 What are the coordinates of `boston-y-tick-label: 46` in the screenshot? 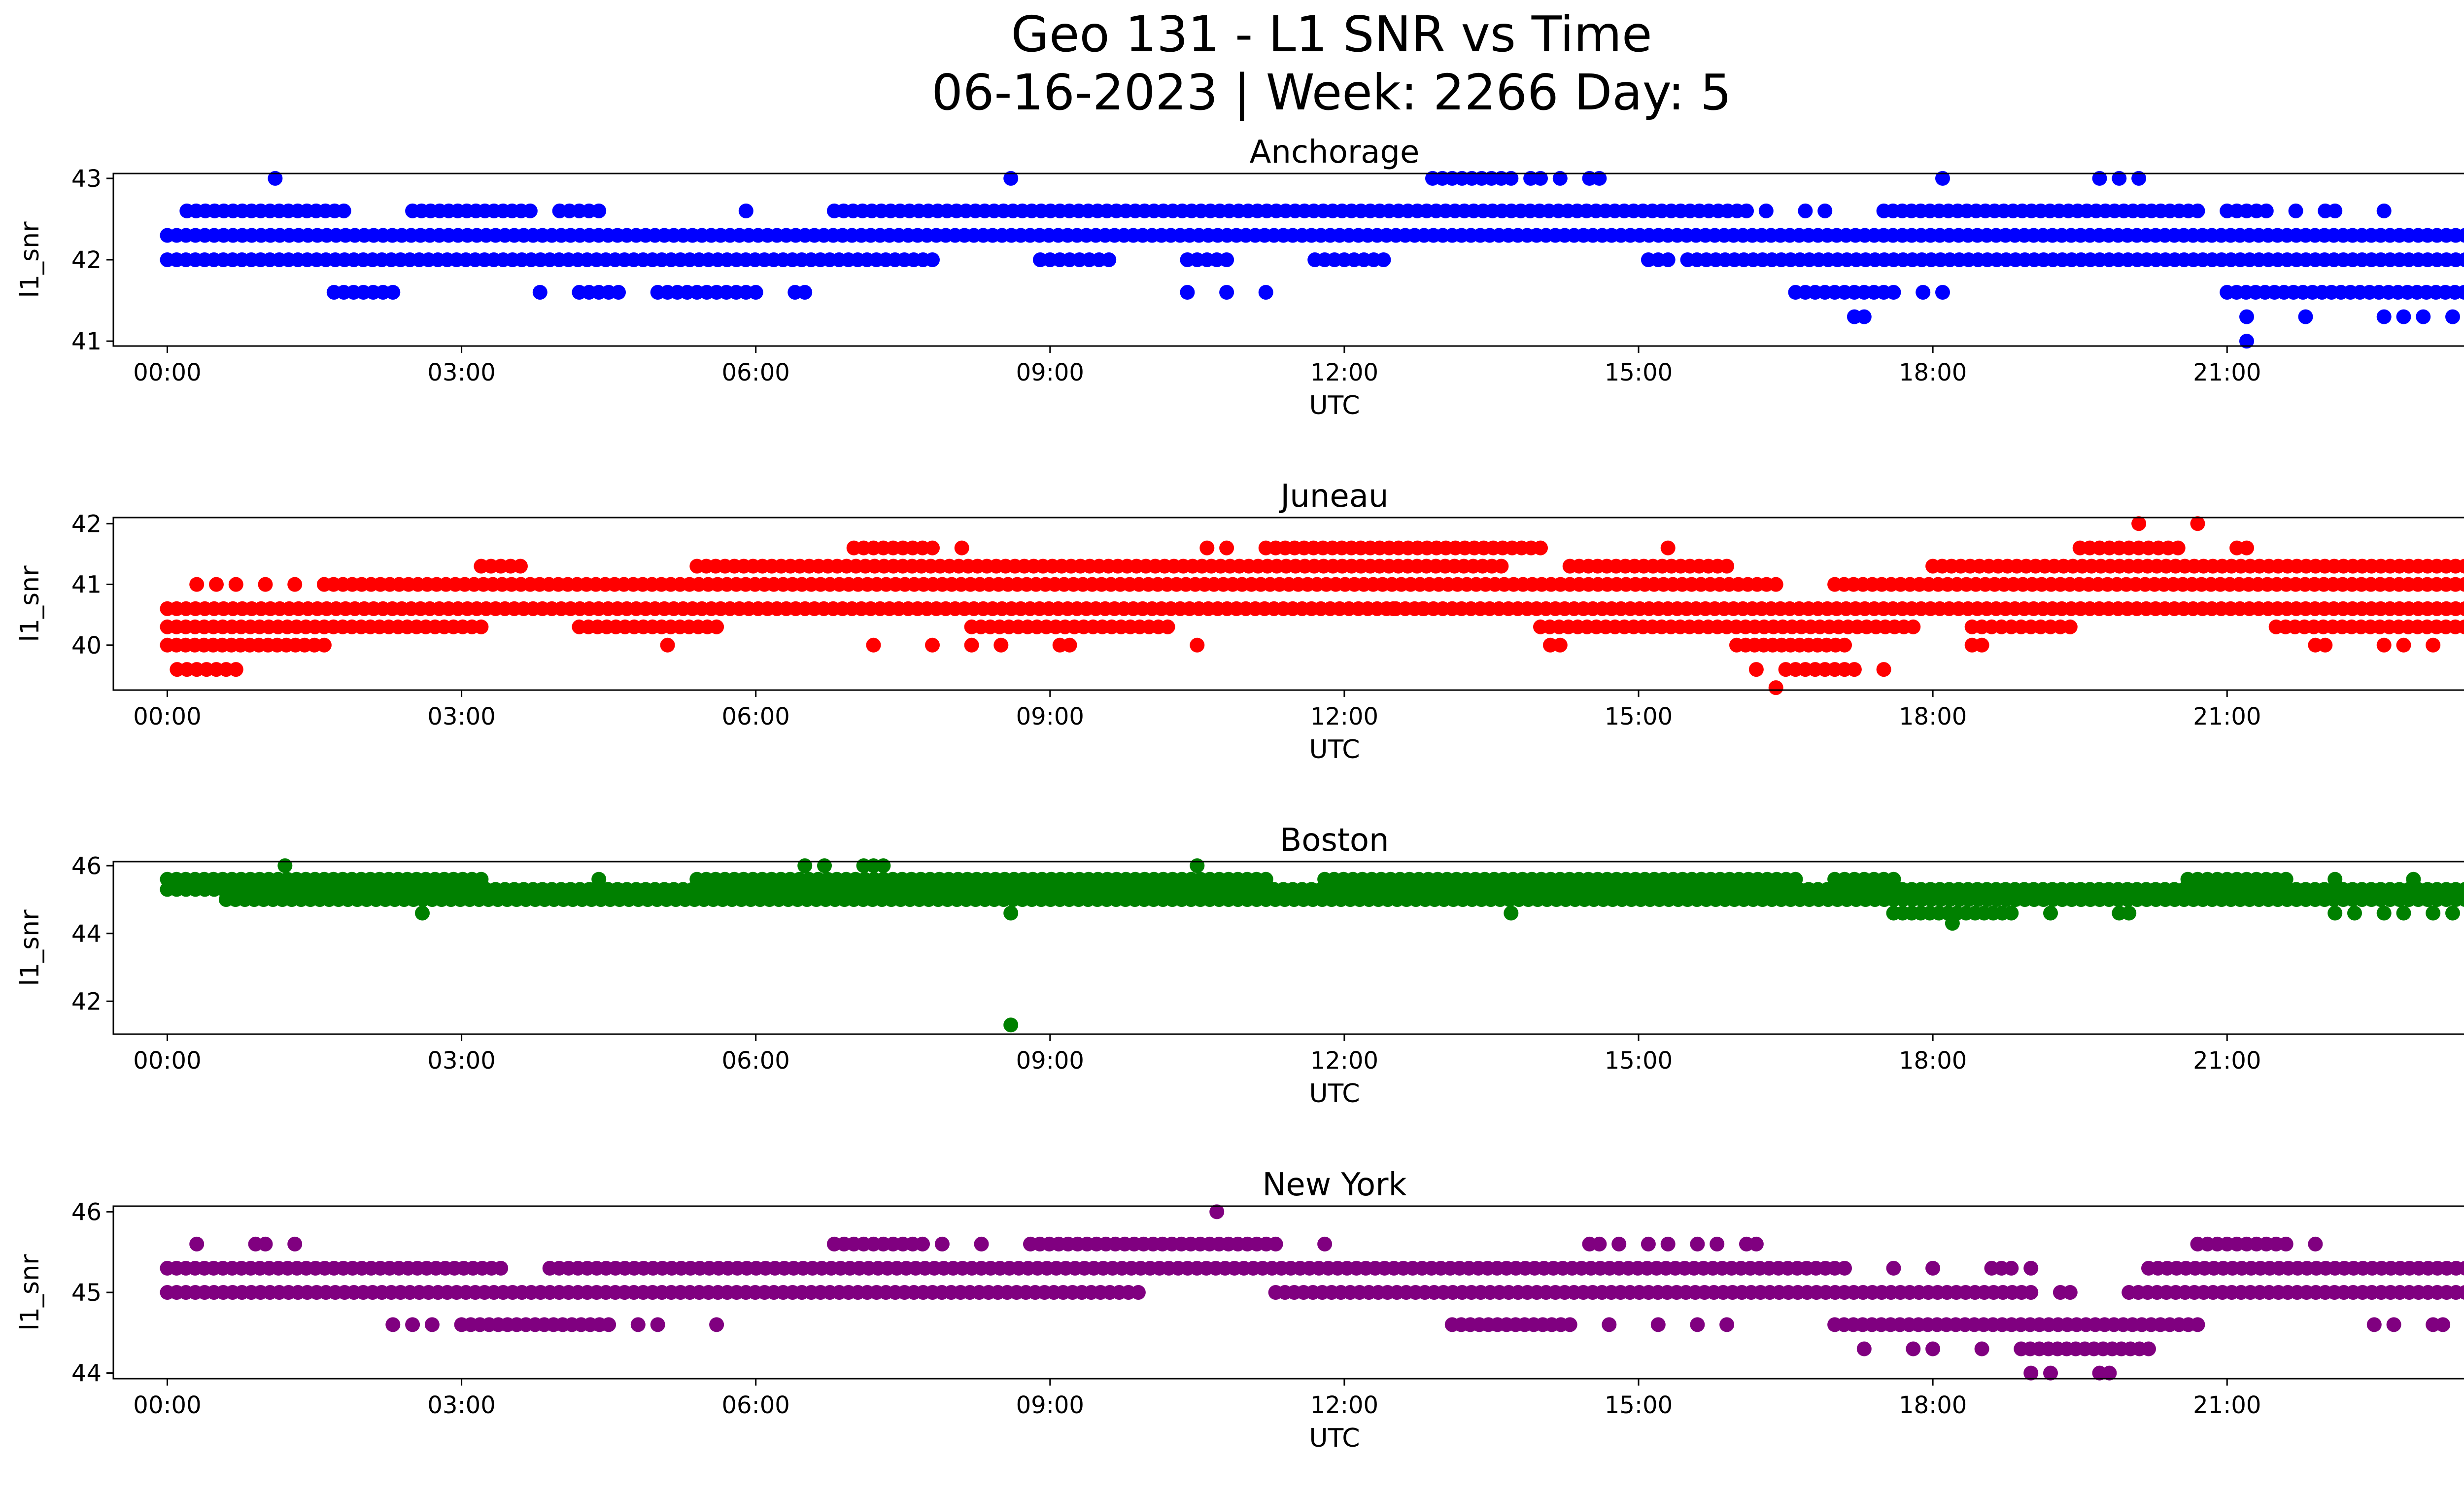 It's located at (86, 866).